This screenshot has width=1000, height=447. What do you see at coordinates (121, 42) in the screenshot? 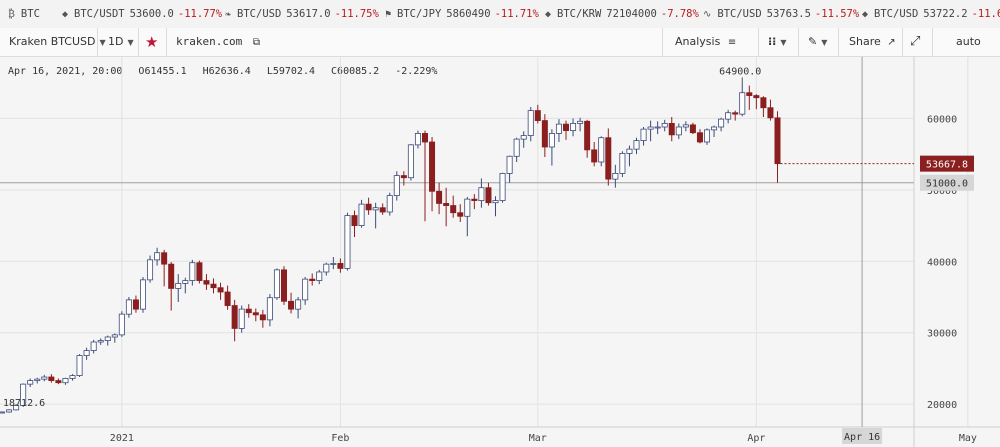
I see `interval-selector: 1D ▼` at bounding box center [121, 42].